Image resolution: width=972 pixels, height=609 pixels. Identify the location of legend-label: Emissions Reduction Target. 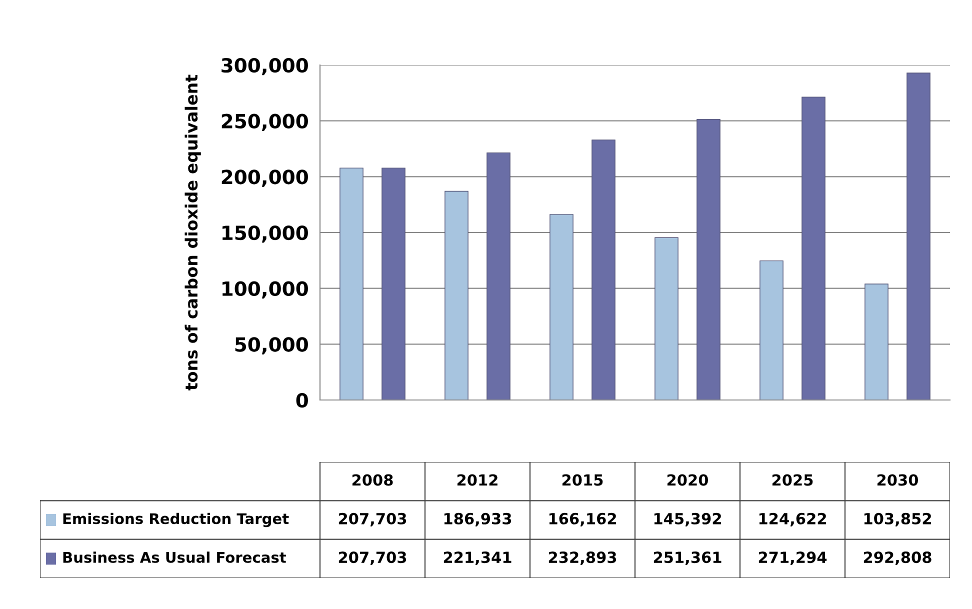
(176, 520).